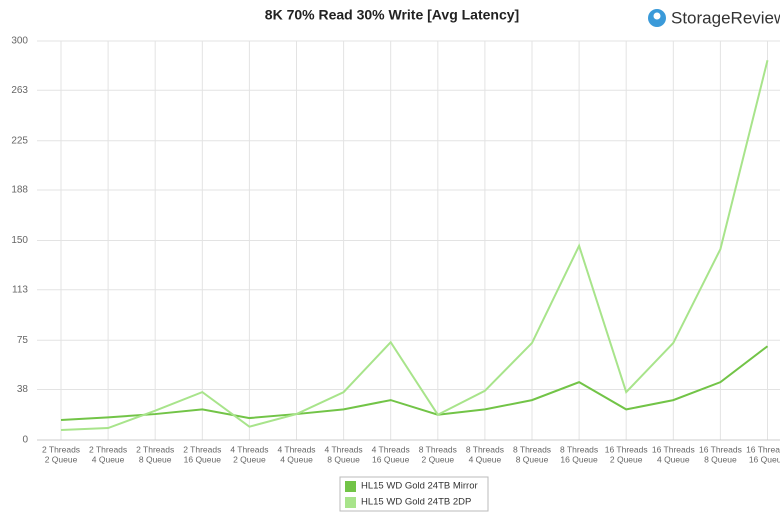  Describe the element at coordinates (25, 440) in the screenshot. I see `y-tick-label: 0` at that location.